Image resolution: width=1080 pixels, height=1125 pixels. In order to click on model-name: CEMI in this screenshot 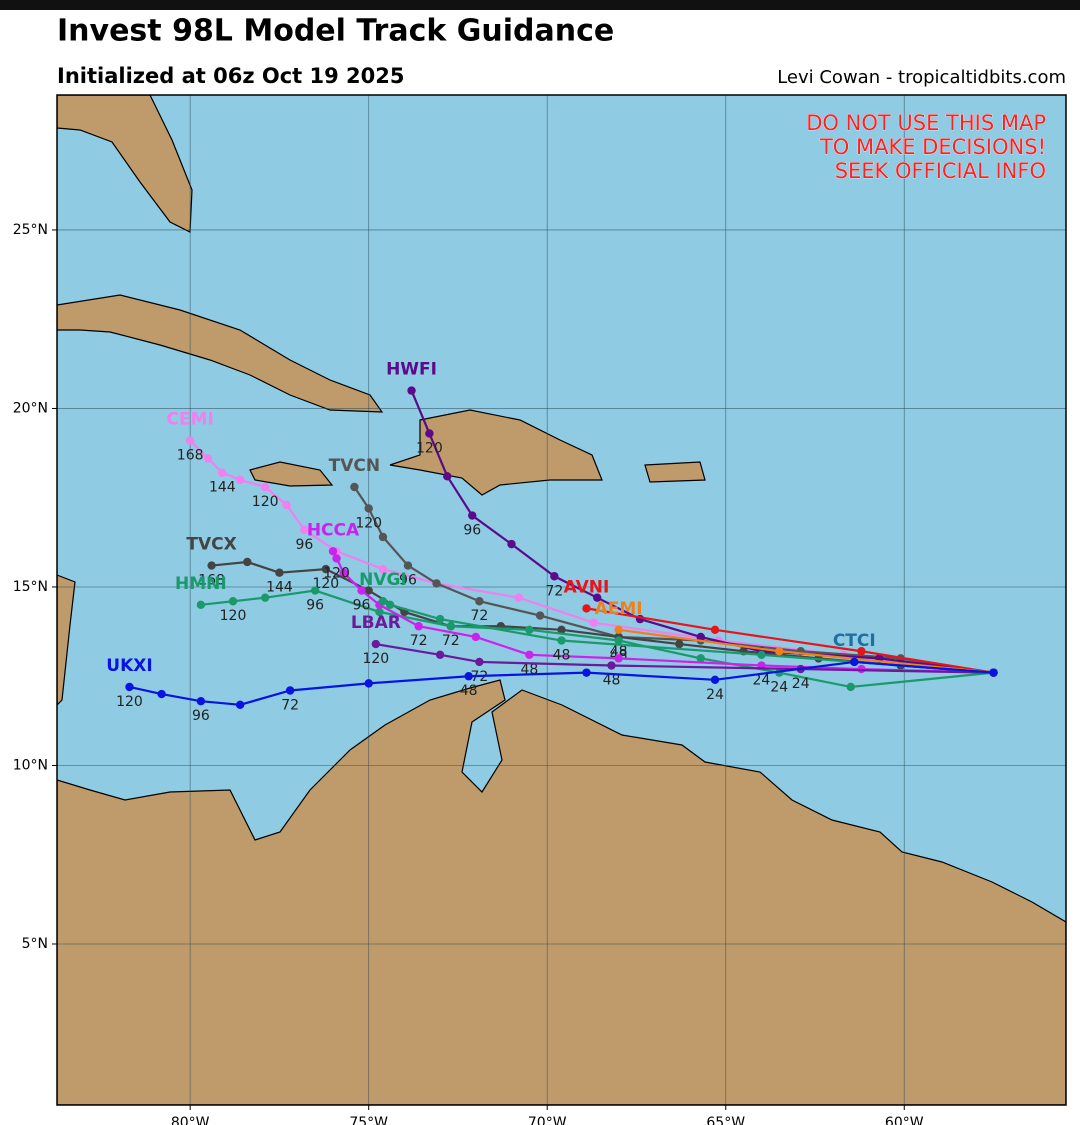, I will do `click(190, 420)`.